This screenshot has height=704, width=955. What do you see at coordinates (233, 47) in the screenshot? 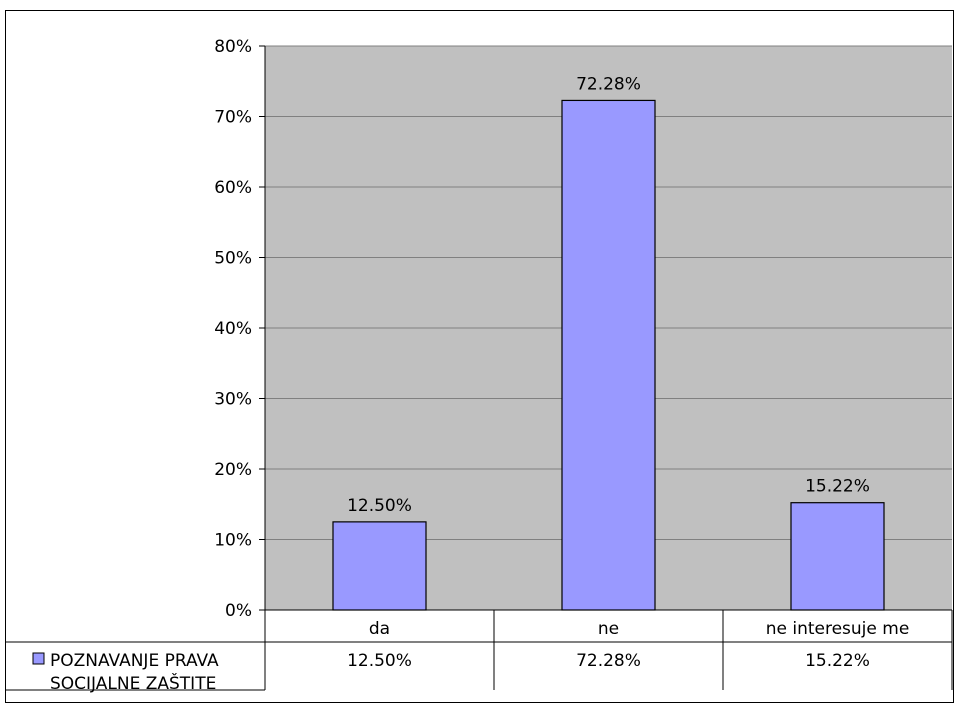
I see `y-tick-label: 80%` at bounding box center [233, 47].